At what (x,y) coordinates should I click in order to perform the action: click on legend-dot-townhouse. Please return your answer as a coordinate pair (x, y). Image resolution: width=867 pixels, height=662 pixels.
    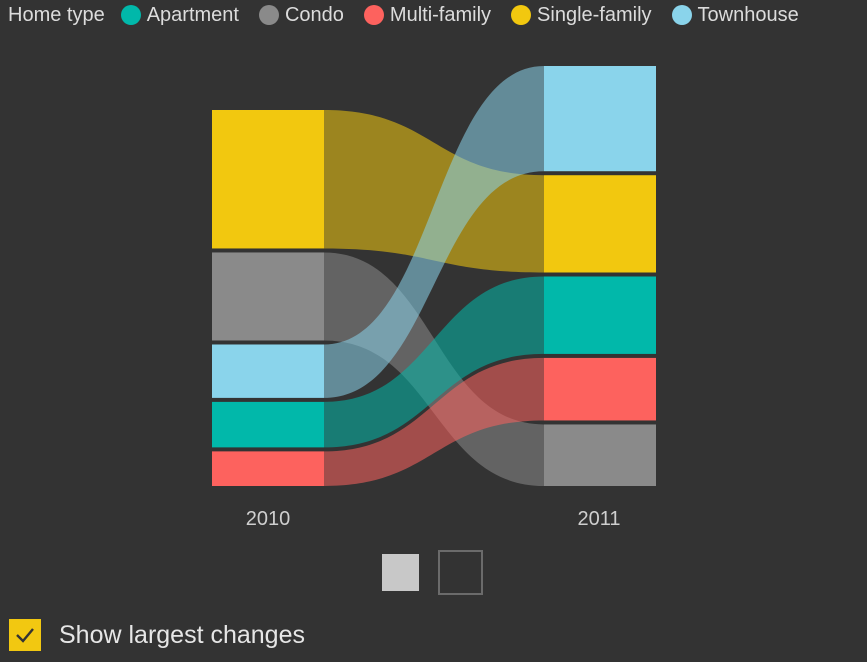
    Looking at the image, I should click on (681, 15).